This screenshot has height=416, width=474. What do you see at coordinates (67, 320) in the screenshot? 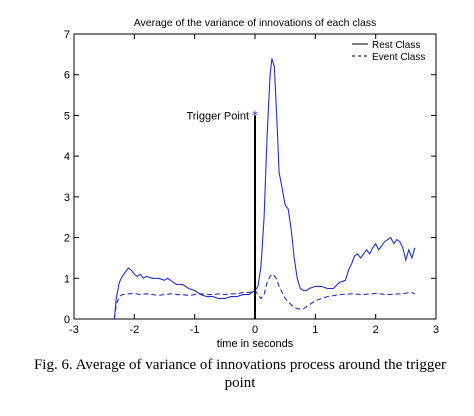
I see `y-tick-label: 0` at bounding box center [67, 320].